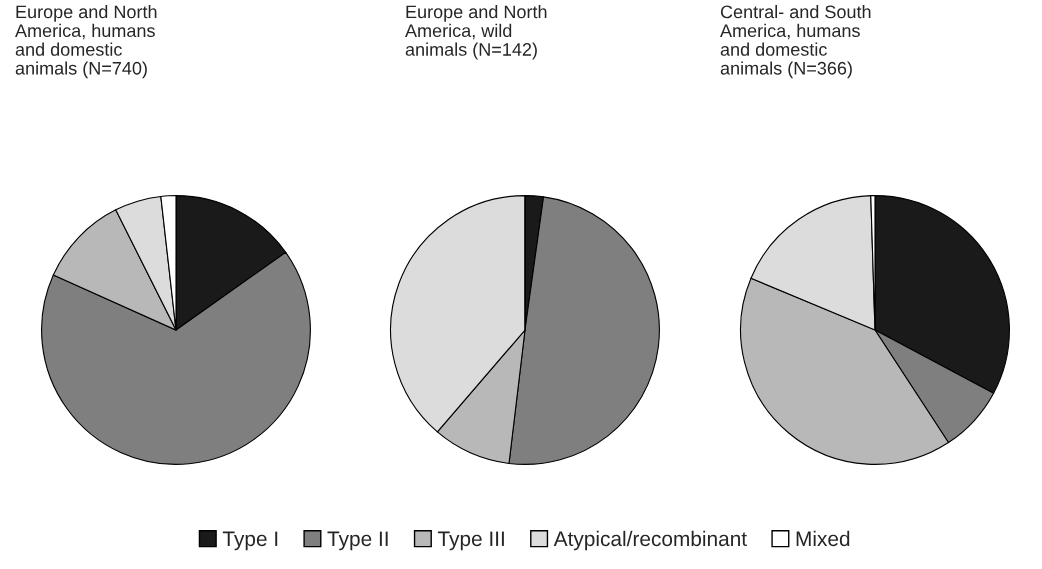 This screenshot has width=1042, height=569. What do you see at coordinates (795, 42) in the screenshot?
I see `chart-title: Central- and South America, humans and domestic animals (N=366)` at bounding box center [795, 42].